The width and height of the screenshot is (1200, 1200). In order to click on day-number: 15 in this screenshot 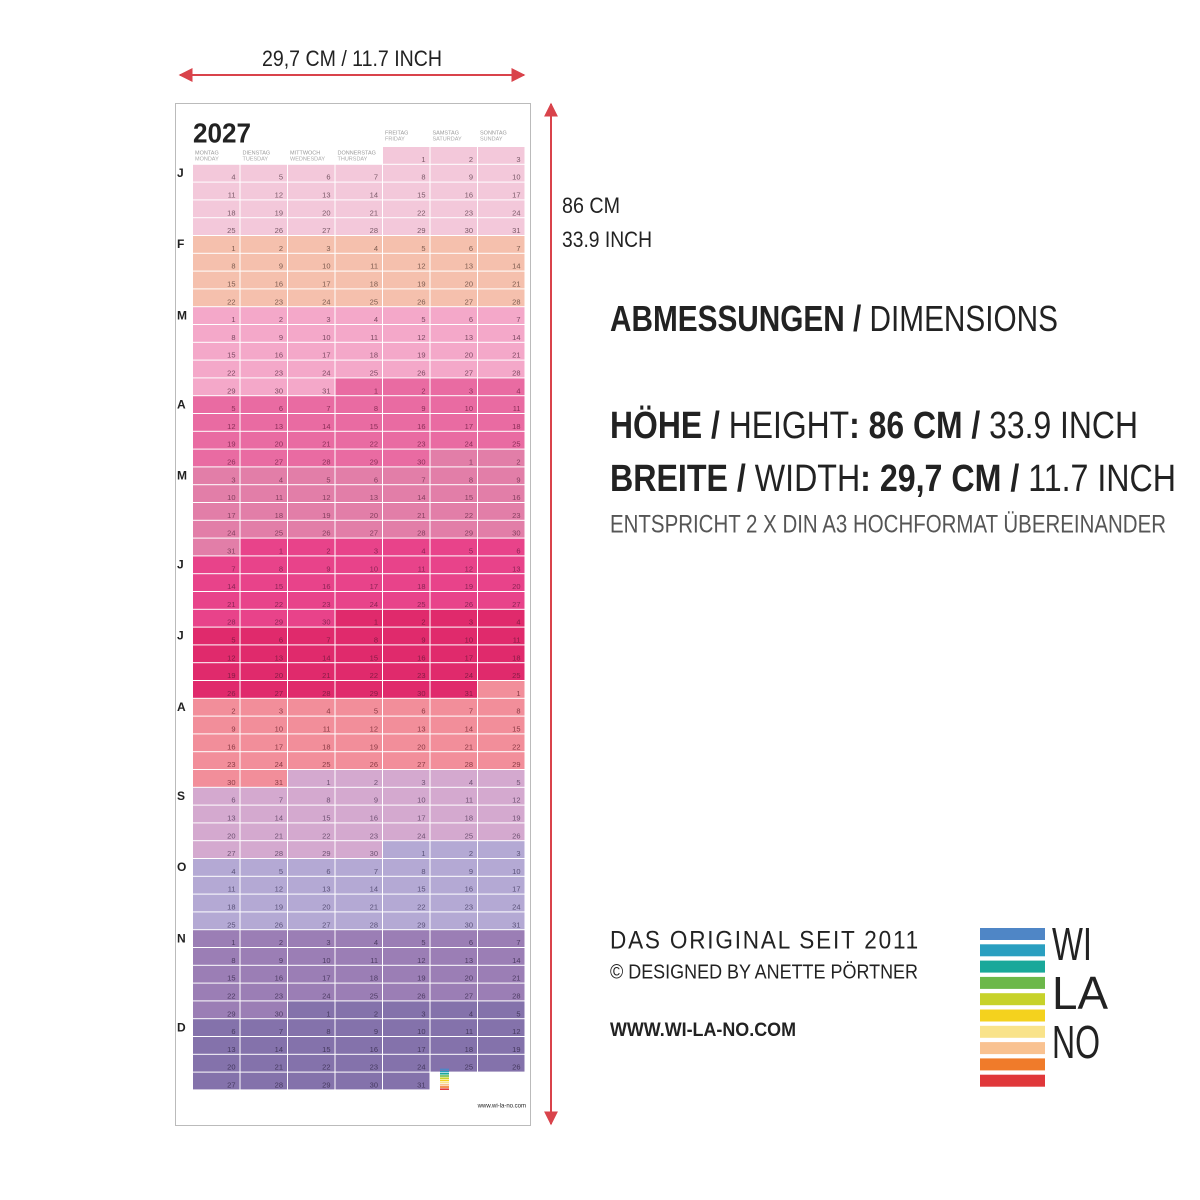, I will do `click(231, 355)`.